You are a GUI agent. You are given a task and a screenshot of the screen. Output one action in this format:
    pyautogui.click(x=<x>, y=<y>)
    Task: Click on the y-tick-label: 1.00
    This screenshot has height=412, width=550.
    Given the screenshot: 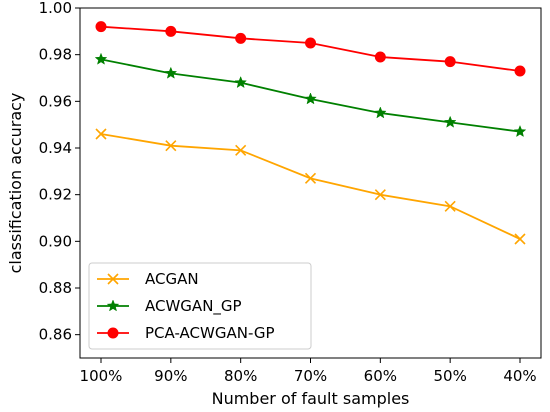 What is the action you would take?
    pyautogui.click(x=55, y=8)
    